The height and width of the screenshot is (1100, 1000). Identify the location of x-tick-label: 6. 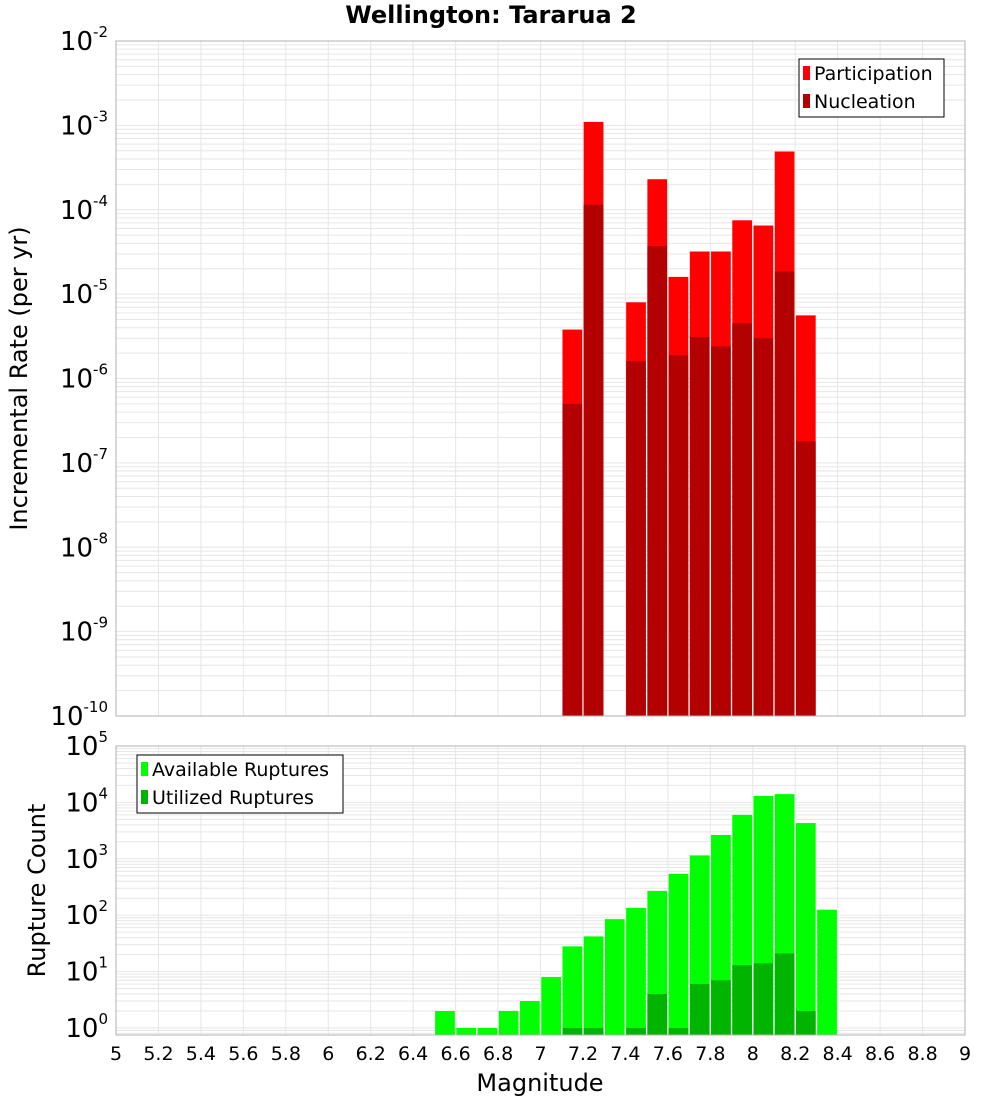
(328, 1054).